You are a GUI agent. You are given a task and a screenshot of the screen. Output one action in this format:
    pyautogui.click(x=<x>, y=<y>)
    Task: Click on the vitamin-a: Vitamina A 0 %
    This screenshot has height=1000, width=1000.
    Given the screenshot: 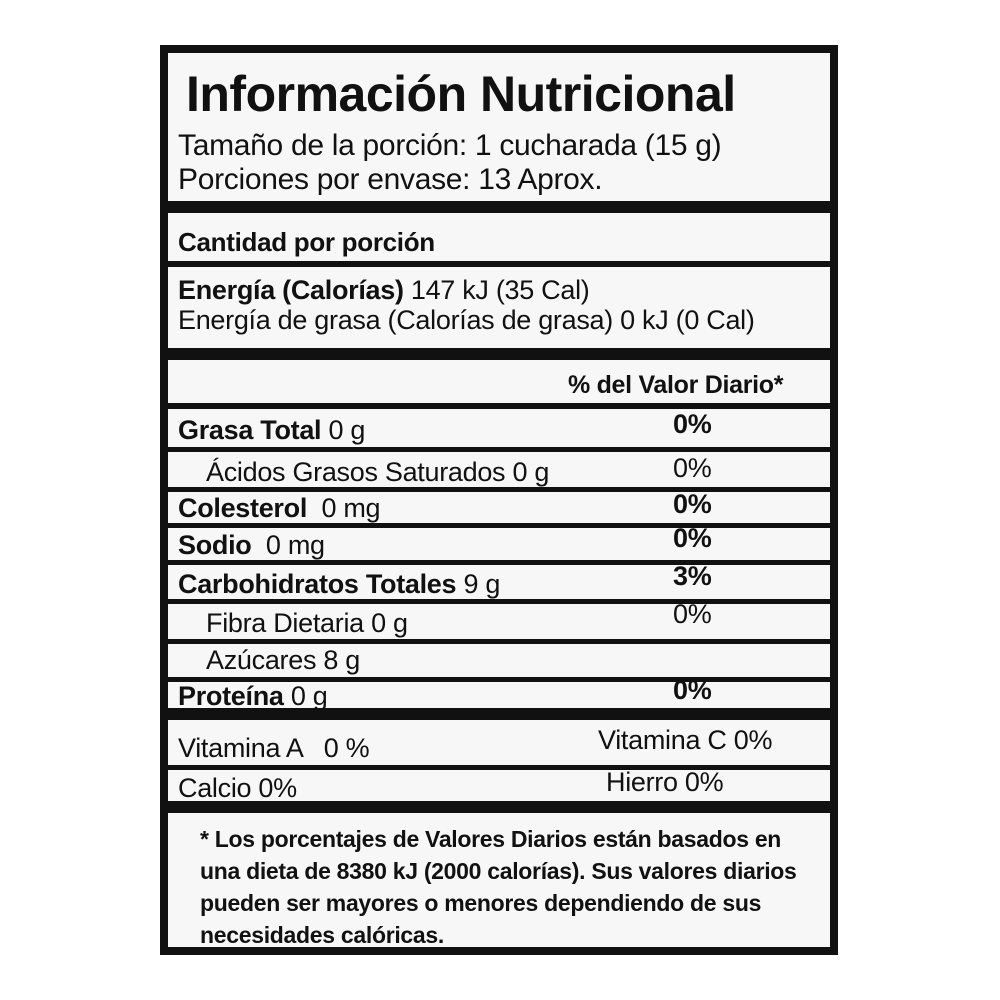 What is the action you would take?
    pyautogui.click(x=274, y=748)
    